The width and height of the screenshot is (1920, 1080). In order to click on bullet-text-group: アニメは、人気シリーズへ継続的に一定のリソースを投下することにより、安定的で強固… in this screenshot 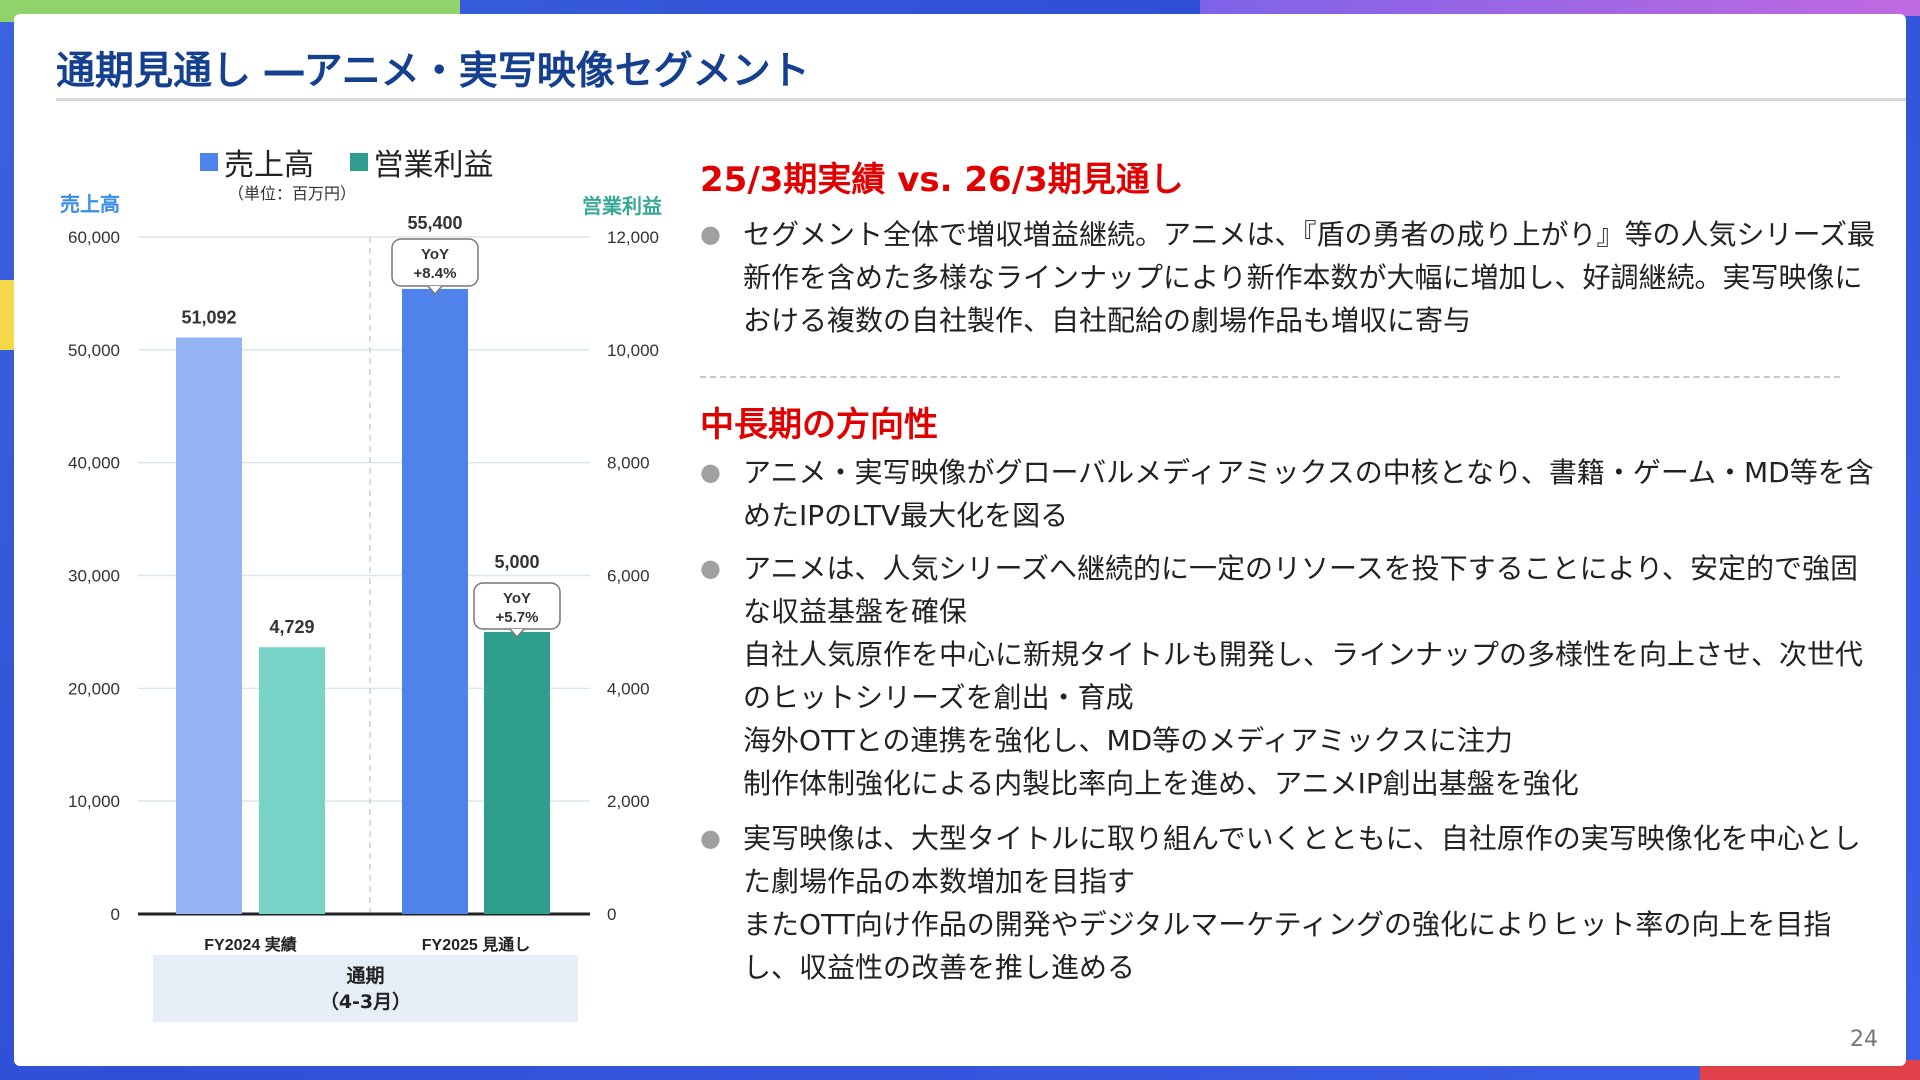, I will do `click(1311, 676)`.